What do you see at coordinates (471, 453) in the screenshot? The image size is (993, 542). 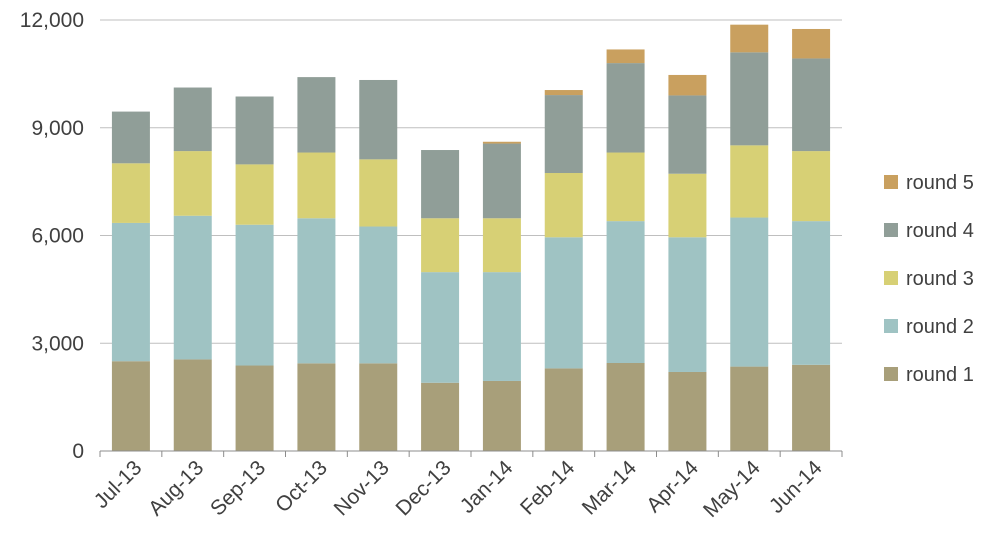 I see `axes` at bounding box center [471, 453].